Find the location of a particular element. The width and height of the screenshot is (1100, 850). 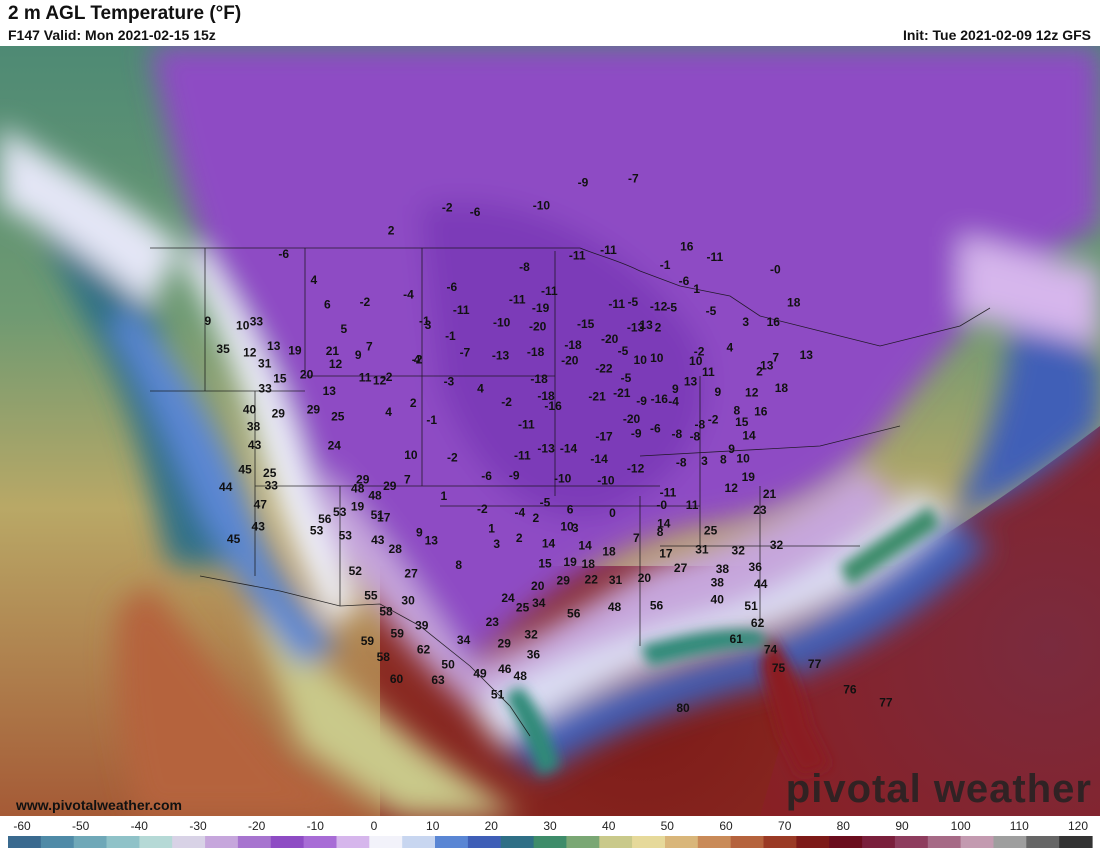

colorbar-tick-label: -20 is located at coordinates (257, 826).